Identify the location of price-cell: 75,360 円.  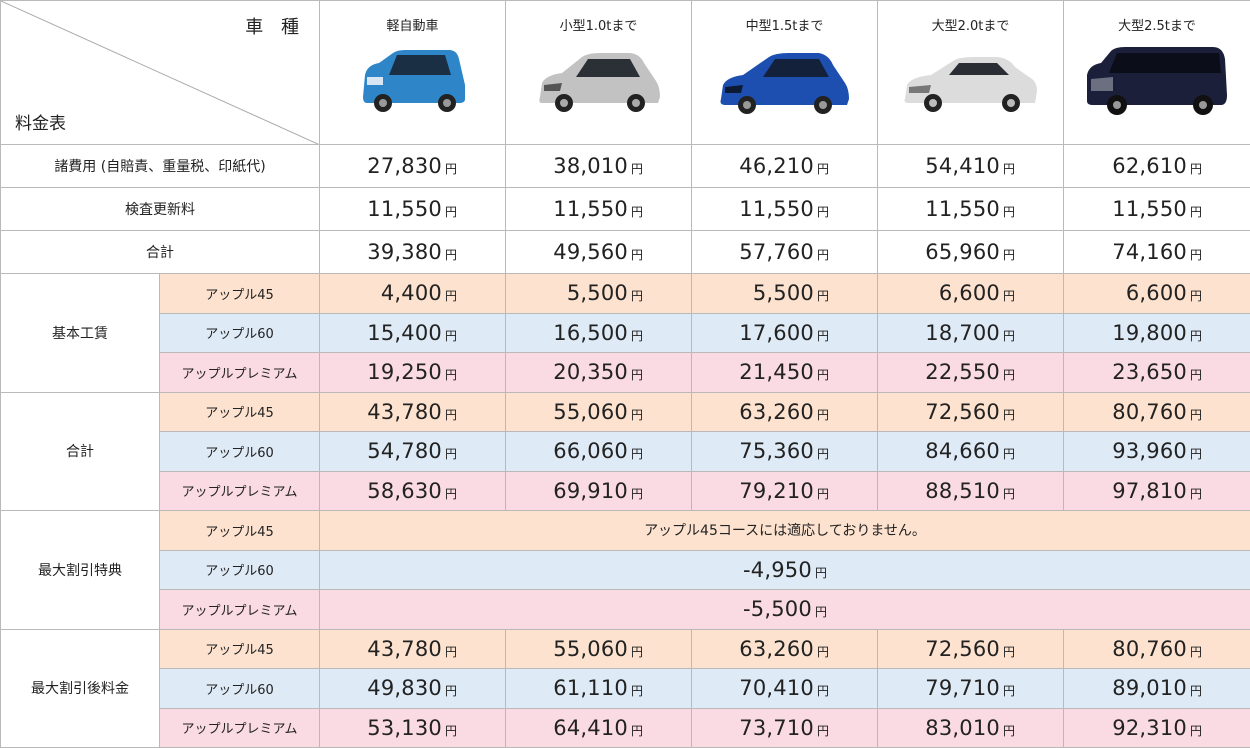
(784, 451).